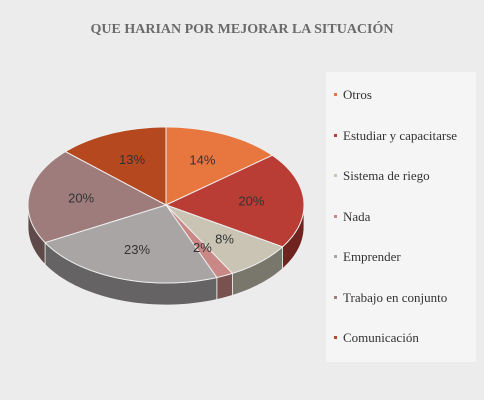  Describe the element at coordinates (242, 28) in the screenshot. I see `chart-title: QUE HARIAN POR MEJORAR LA SITUACIÓN` at that location.